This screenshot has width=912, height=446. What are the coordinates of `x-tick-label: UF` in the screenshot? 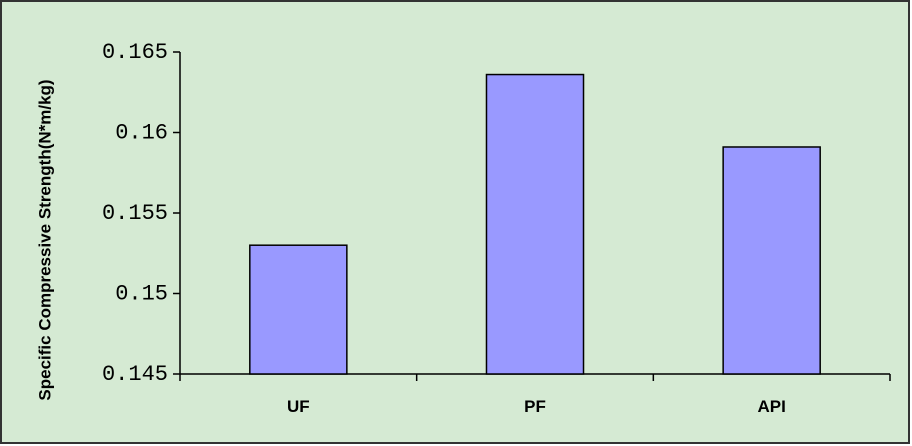 It's located at (298, 406).